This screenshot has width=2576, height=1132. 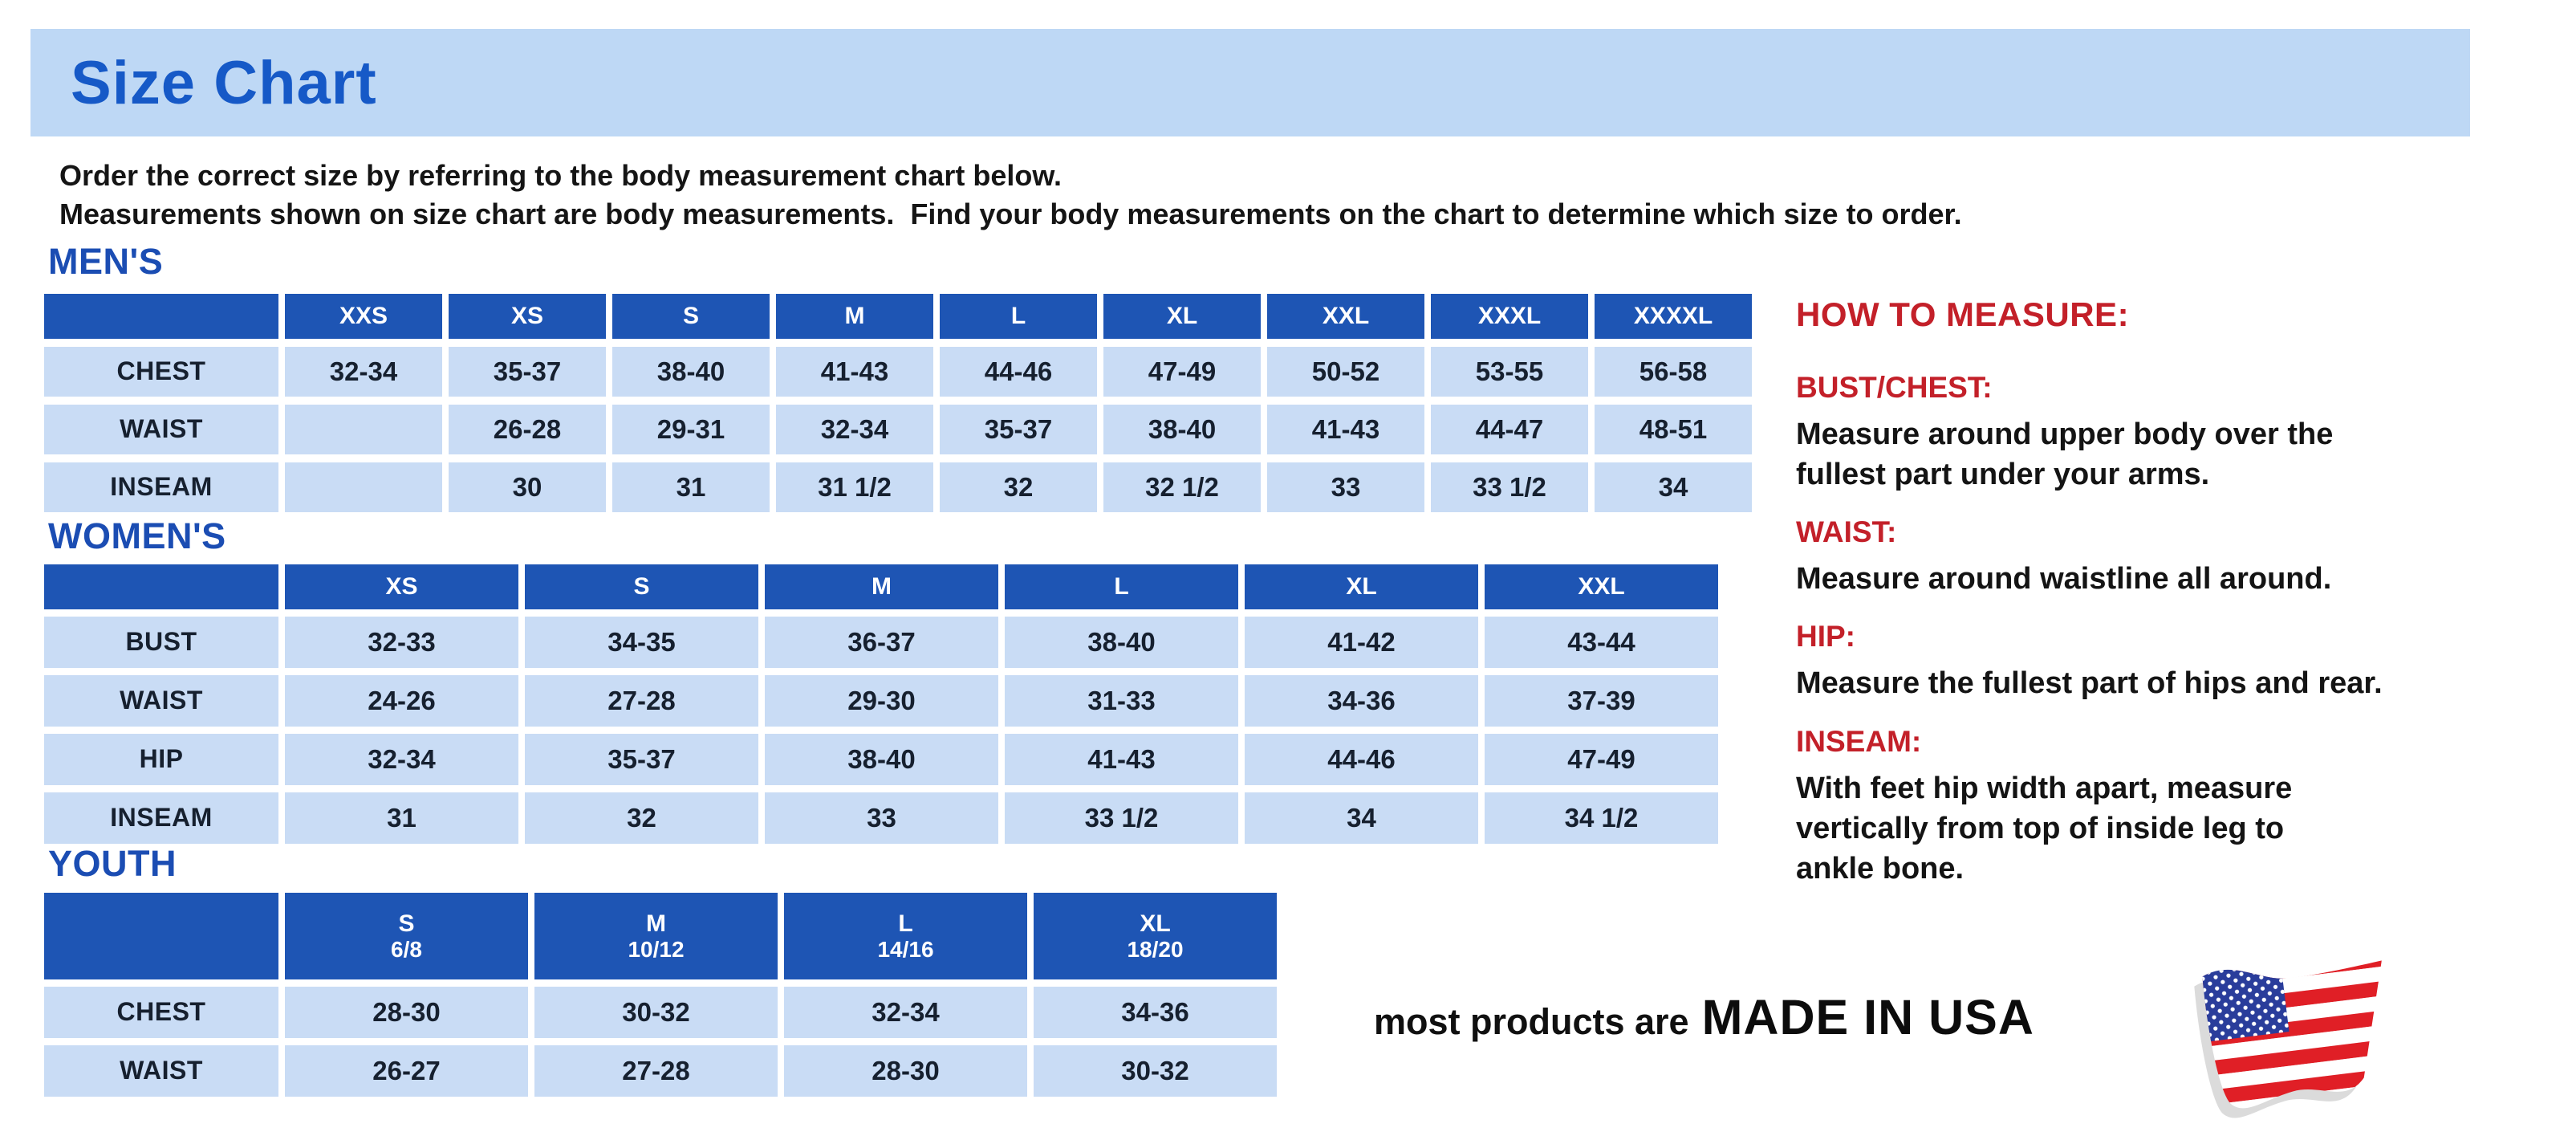 What do you see at coordinates (161, 429) in the screenshot?
I see `mens-row-label-waist: WAIST` at bounding box center [161, 429].